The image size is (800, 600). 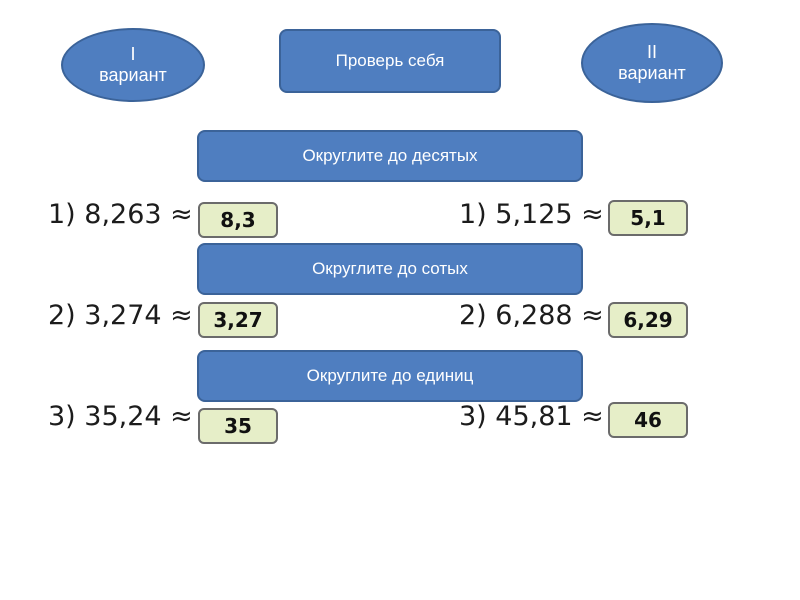 I want to click on variant-1-label: вариант, so click(x=133, y=75).